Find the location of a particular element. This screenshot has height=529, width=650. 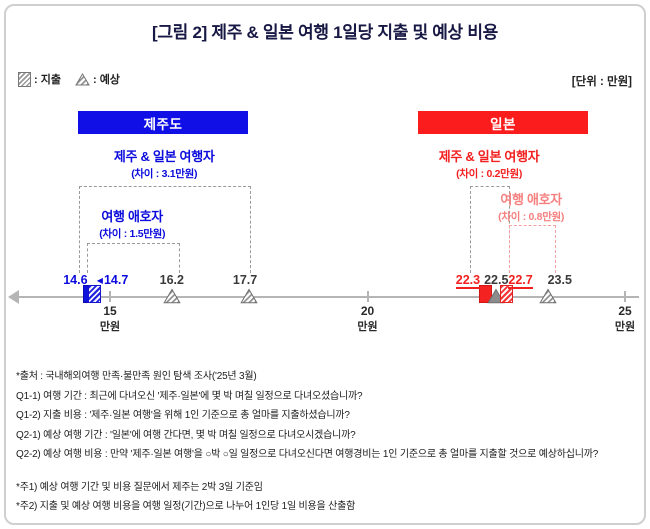

group-annotation: 여행 애호자 (차이 : 1.5만원) is located at coordinates (132, 223).